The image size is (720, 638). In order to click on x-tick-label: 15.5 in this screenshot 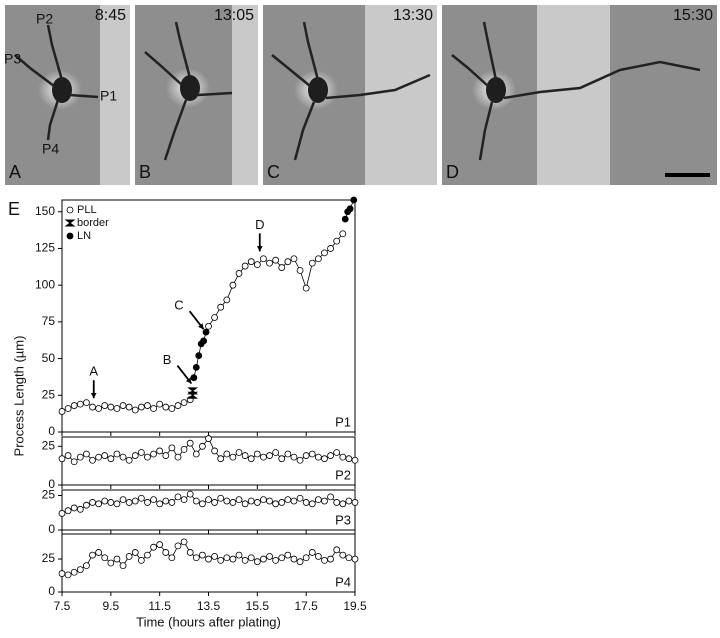, I will do `click(258, 606)`.